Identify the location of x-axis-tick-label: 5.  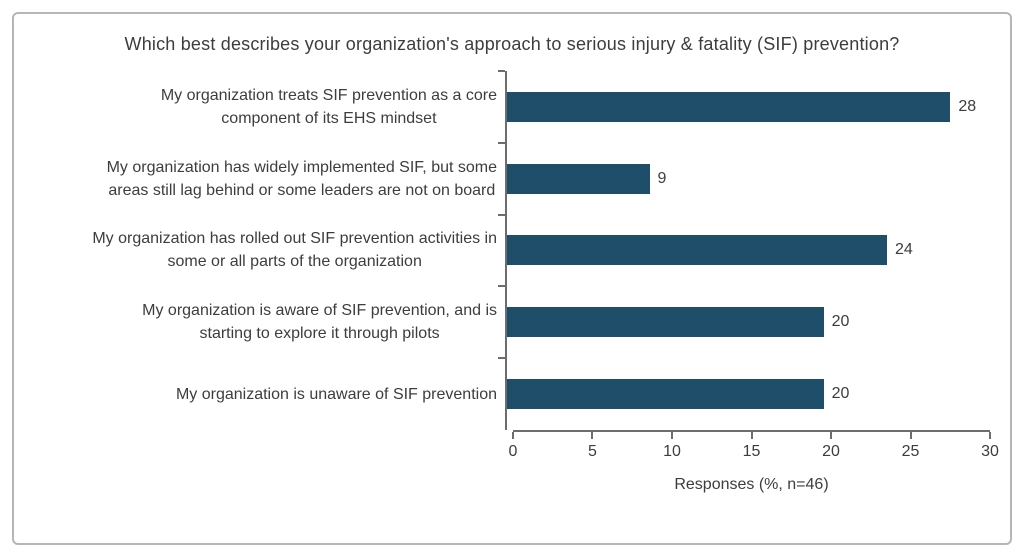
(592, 451).